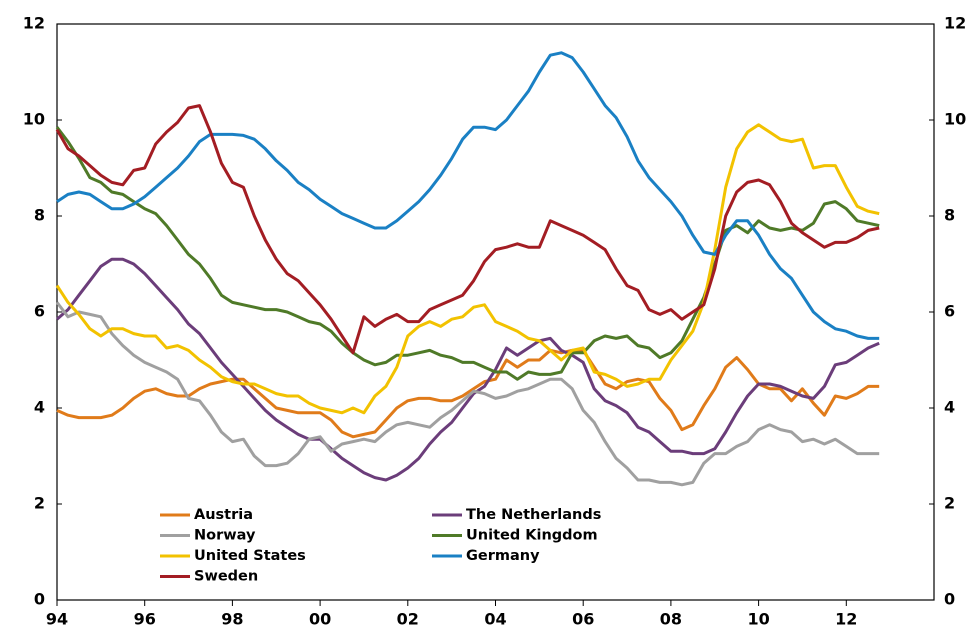 Image resolution: width=978 pixels, height=633 pixels. I want to click on legend-label: Sweden, so click(226, 577).